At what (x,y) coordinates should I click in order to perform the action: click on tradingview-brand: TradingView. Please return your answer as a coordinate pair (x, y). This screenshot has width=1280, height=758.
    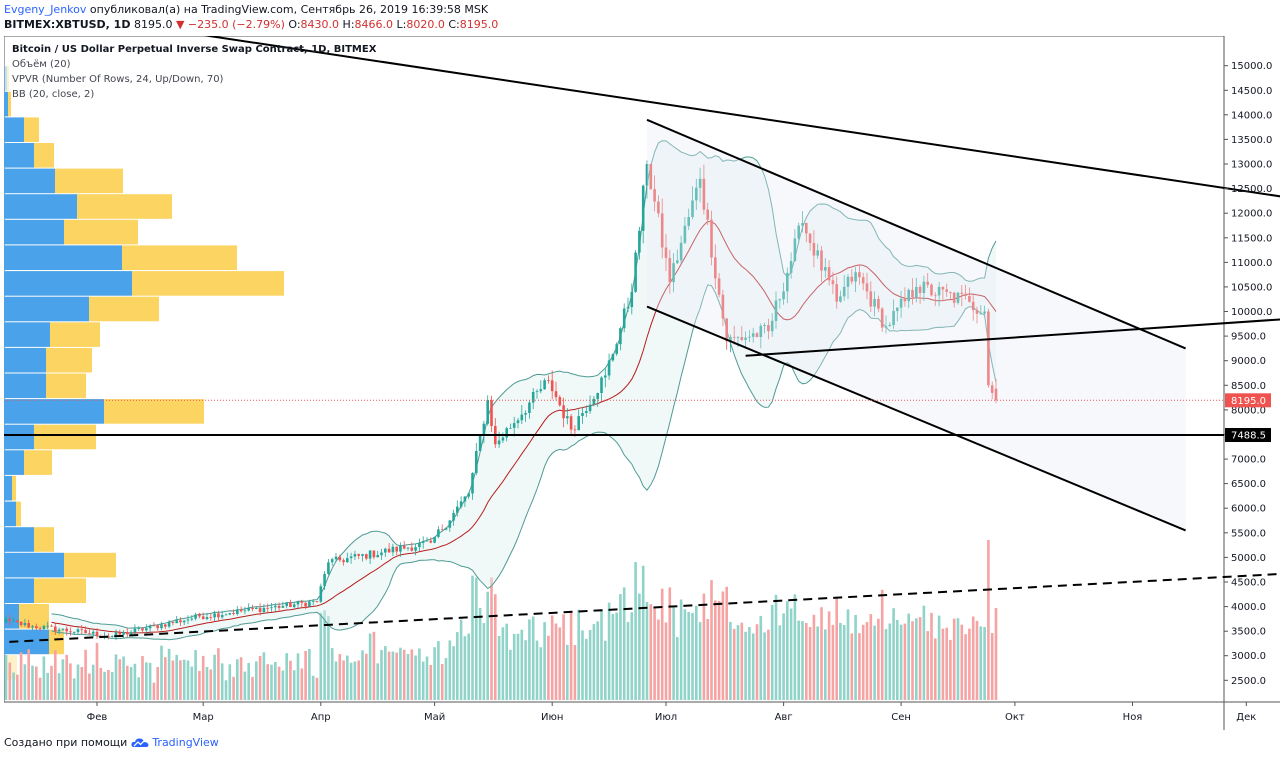
    Looking at the image, I should click on (175, 742).